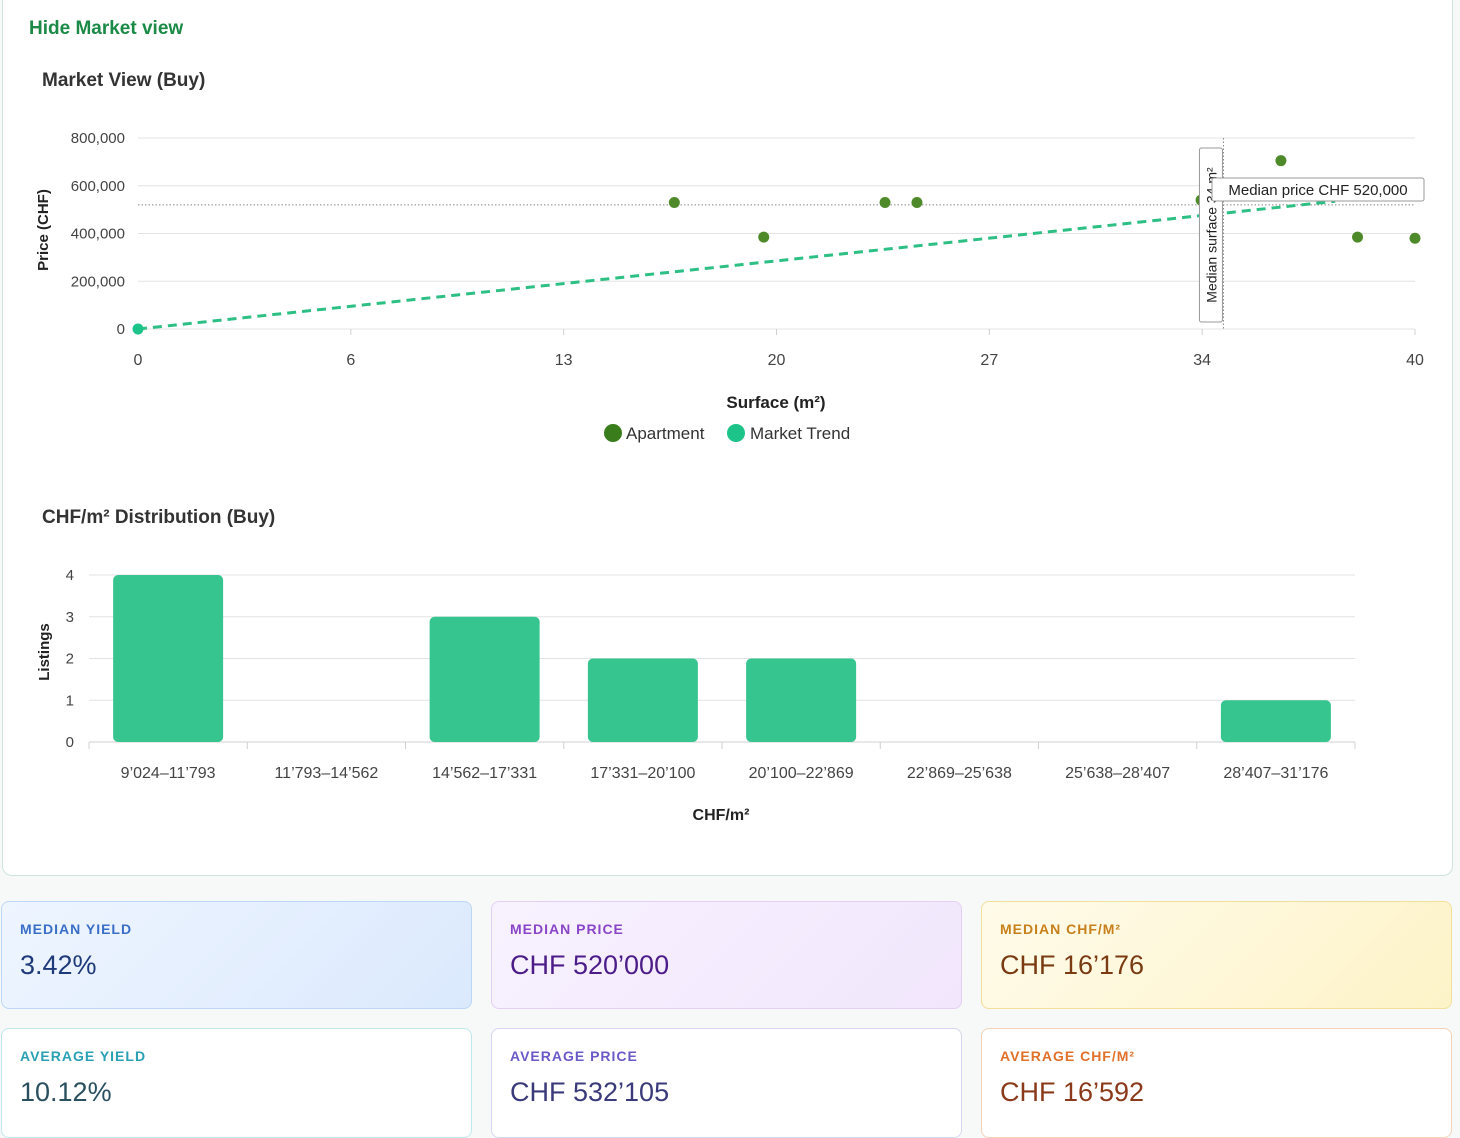  Describe the element at coordinates (590, 965) in the screenshot. I see `median-price-value: CHF 520’000` at that location.